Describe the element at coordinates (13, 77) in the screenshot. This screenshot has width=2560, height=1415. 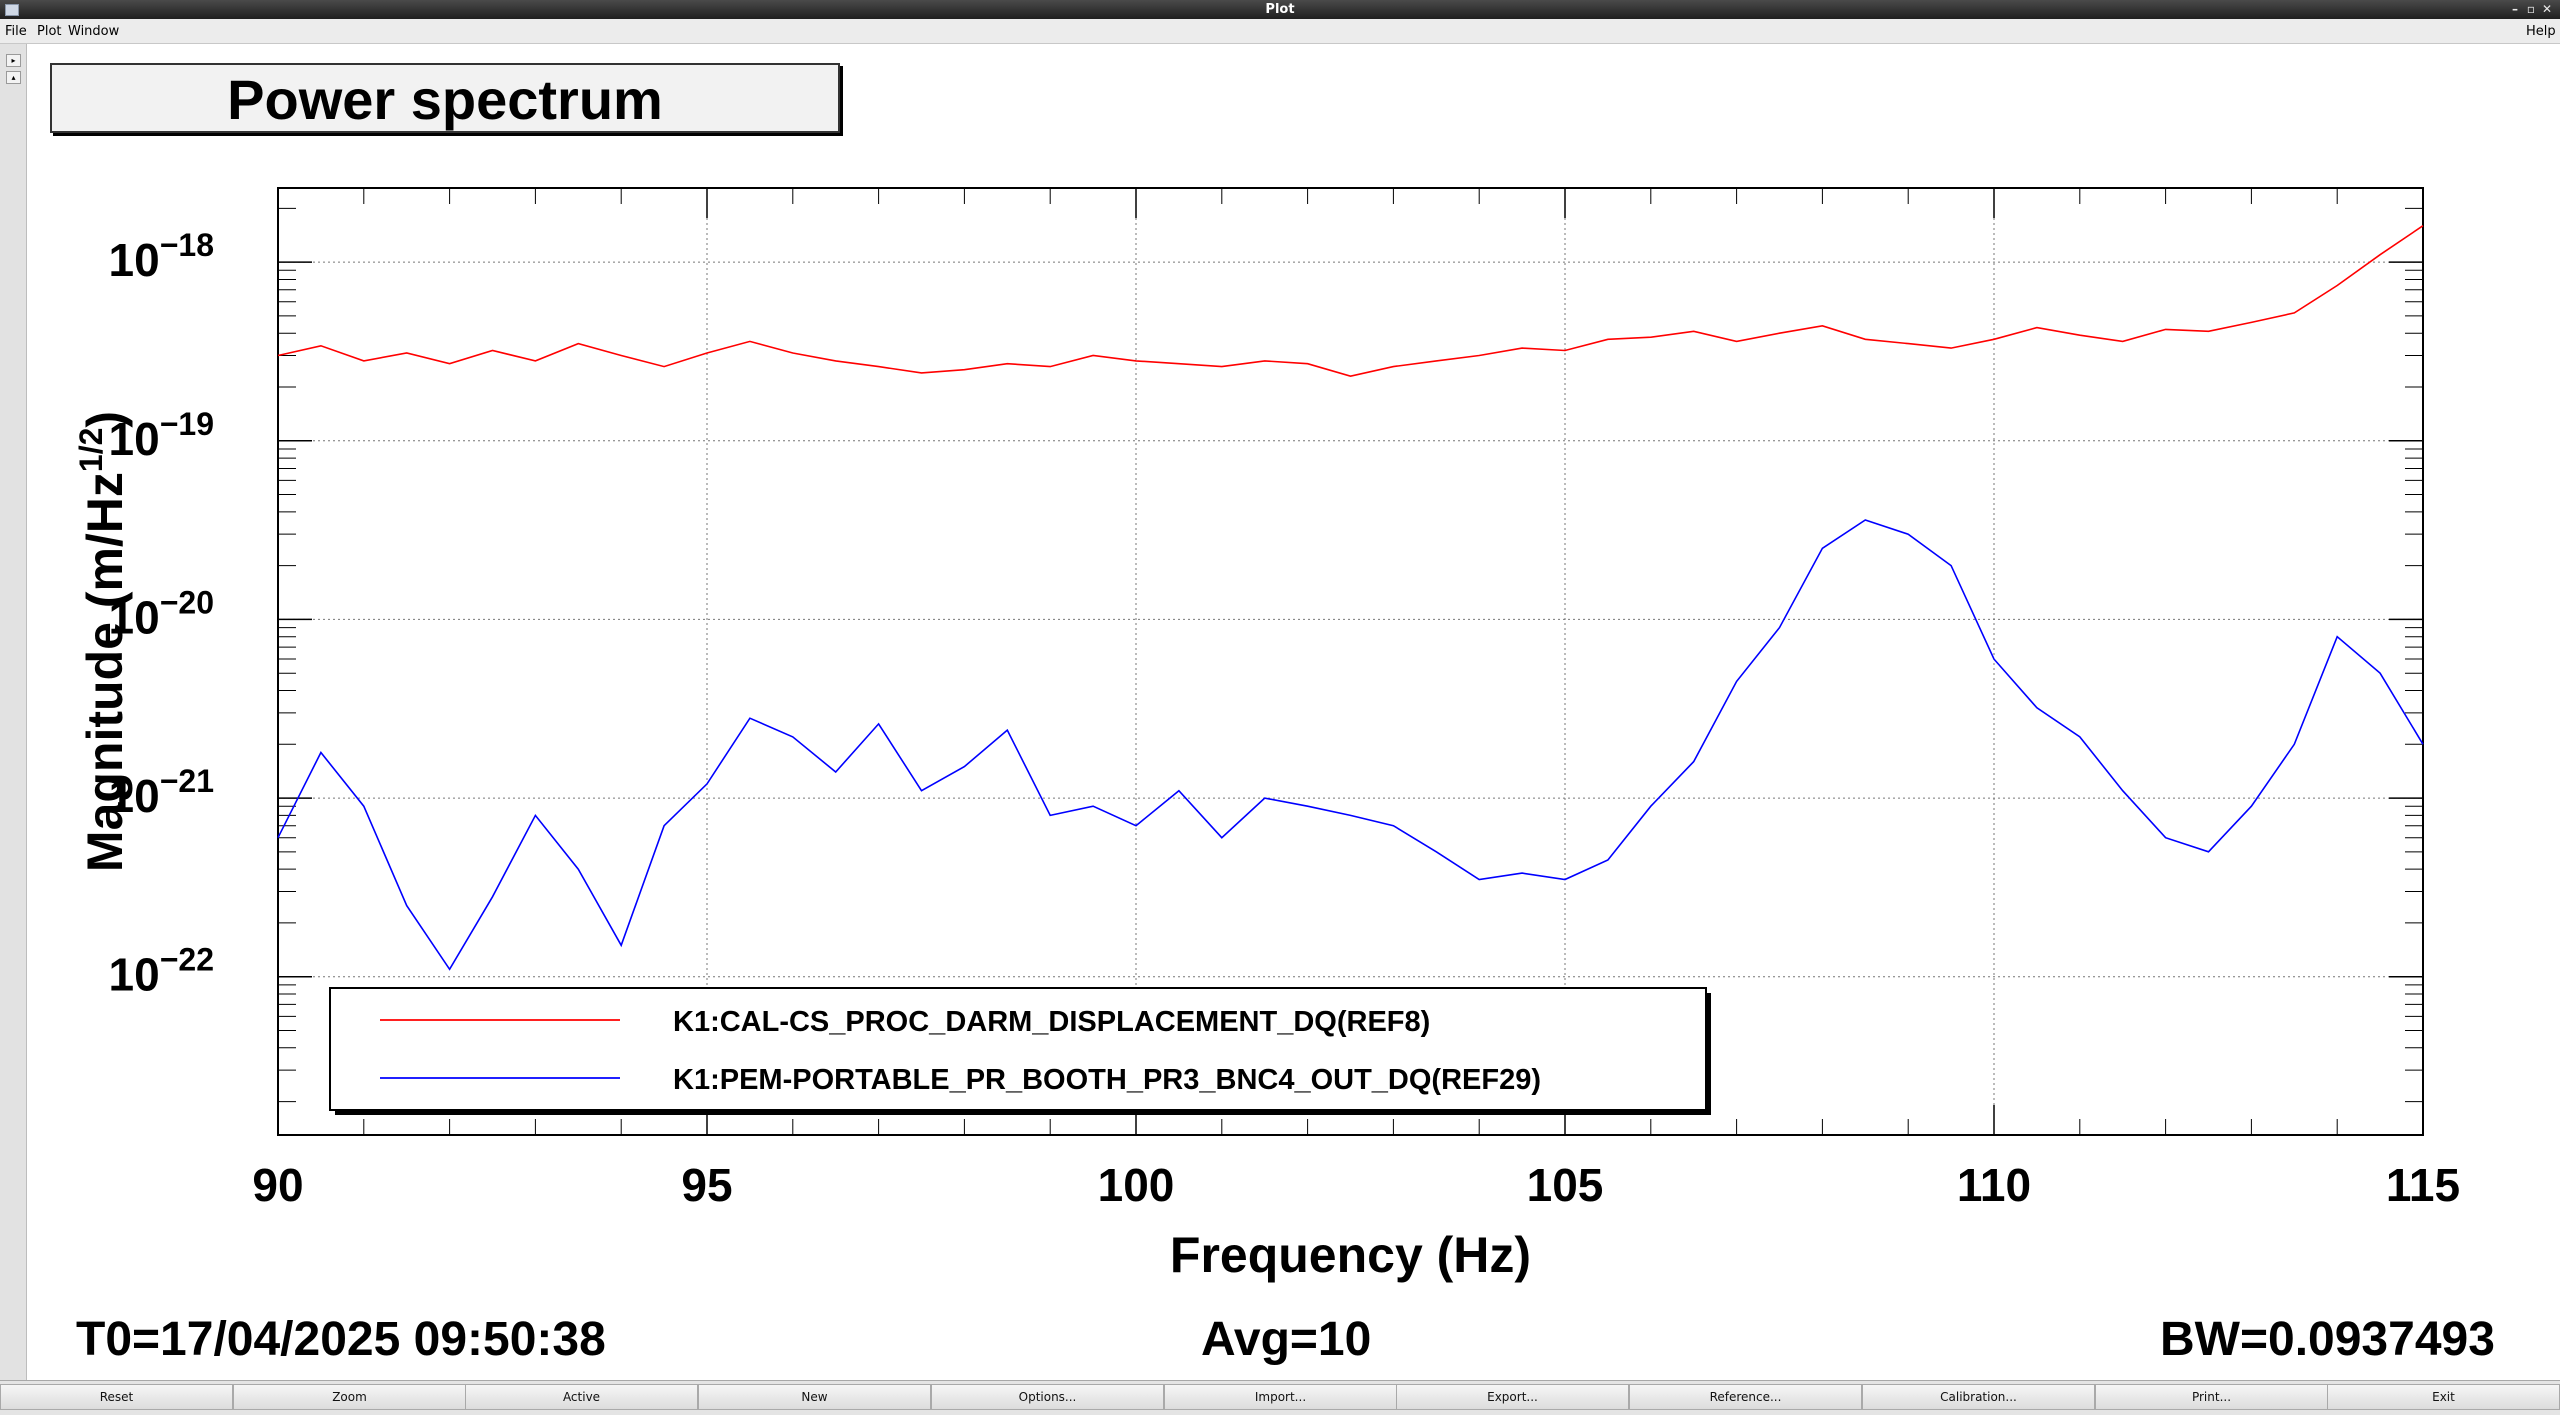
I see `collapse-up-icon: ▴` at that location.